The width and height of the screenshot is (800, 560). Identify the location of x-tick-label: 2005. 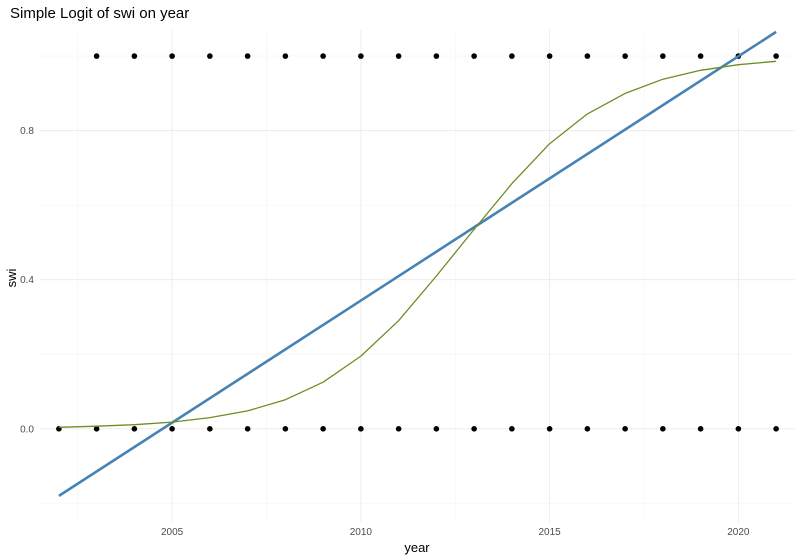
(172, 532).